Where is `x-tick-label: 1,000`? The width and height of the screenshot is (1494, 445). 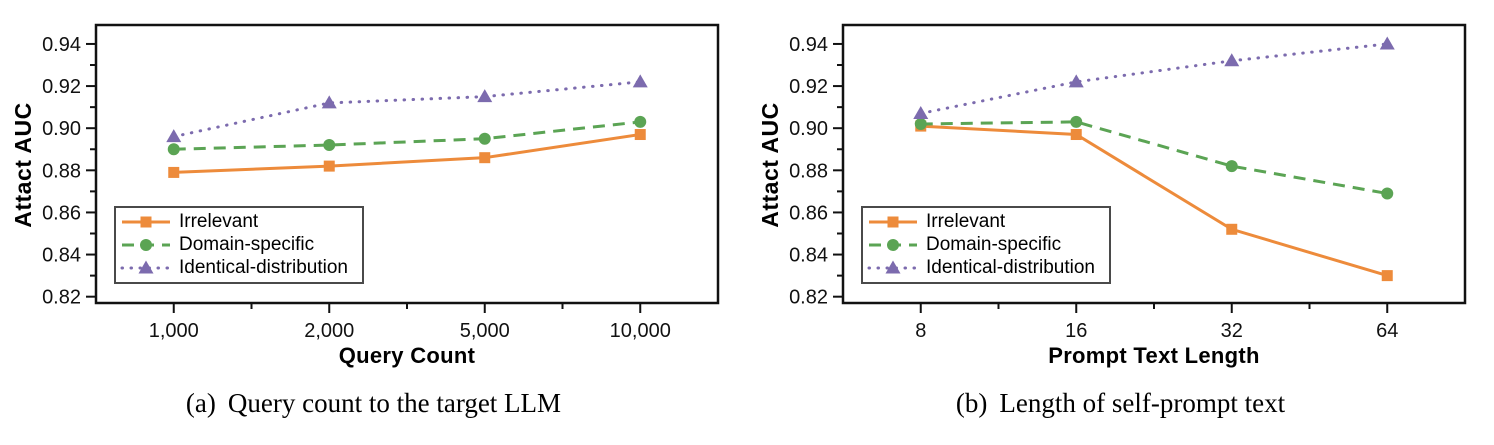 x-tick-label: 1,000 is located at coordinates (174, 331).